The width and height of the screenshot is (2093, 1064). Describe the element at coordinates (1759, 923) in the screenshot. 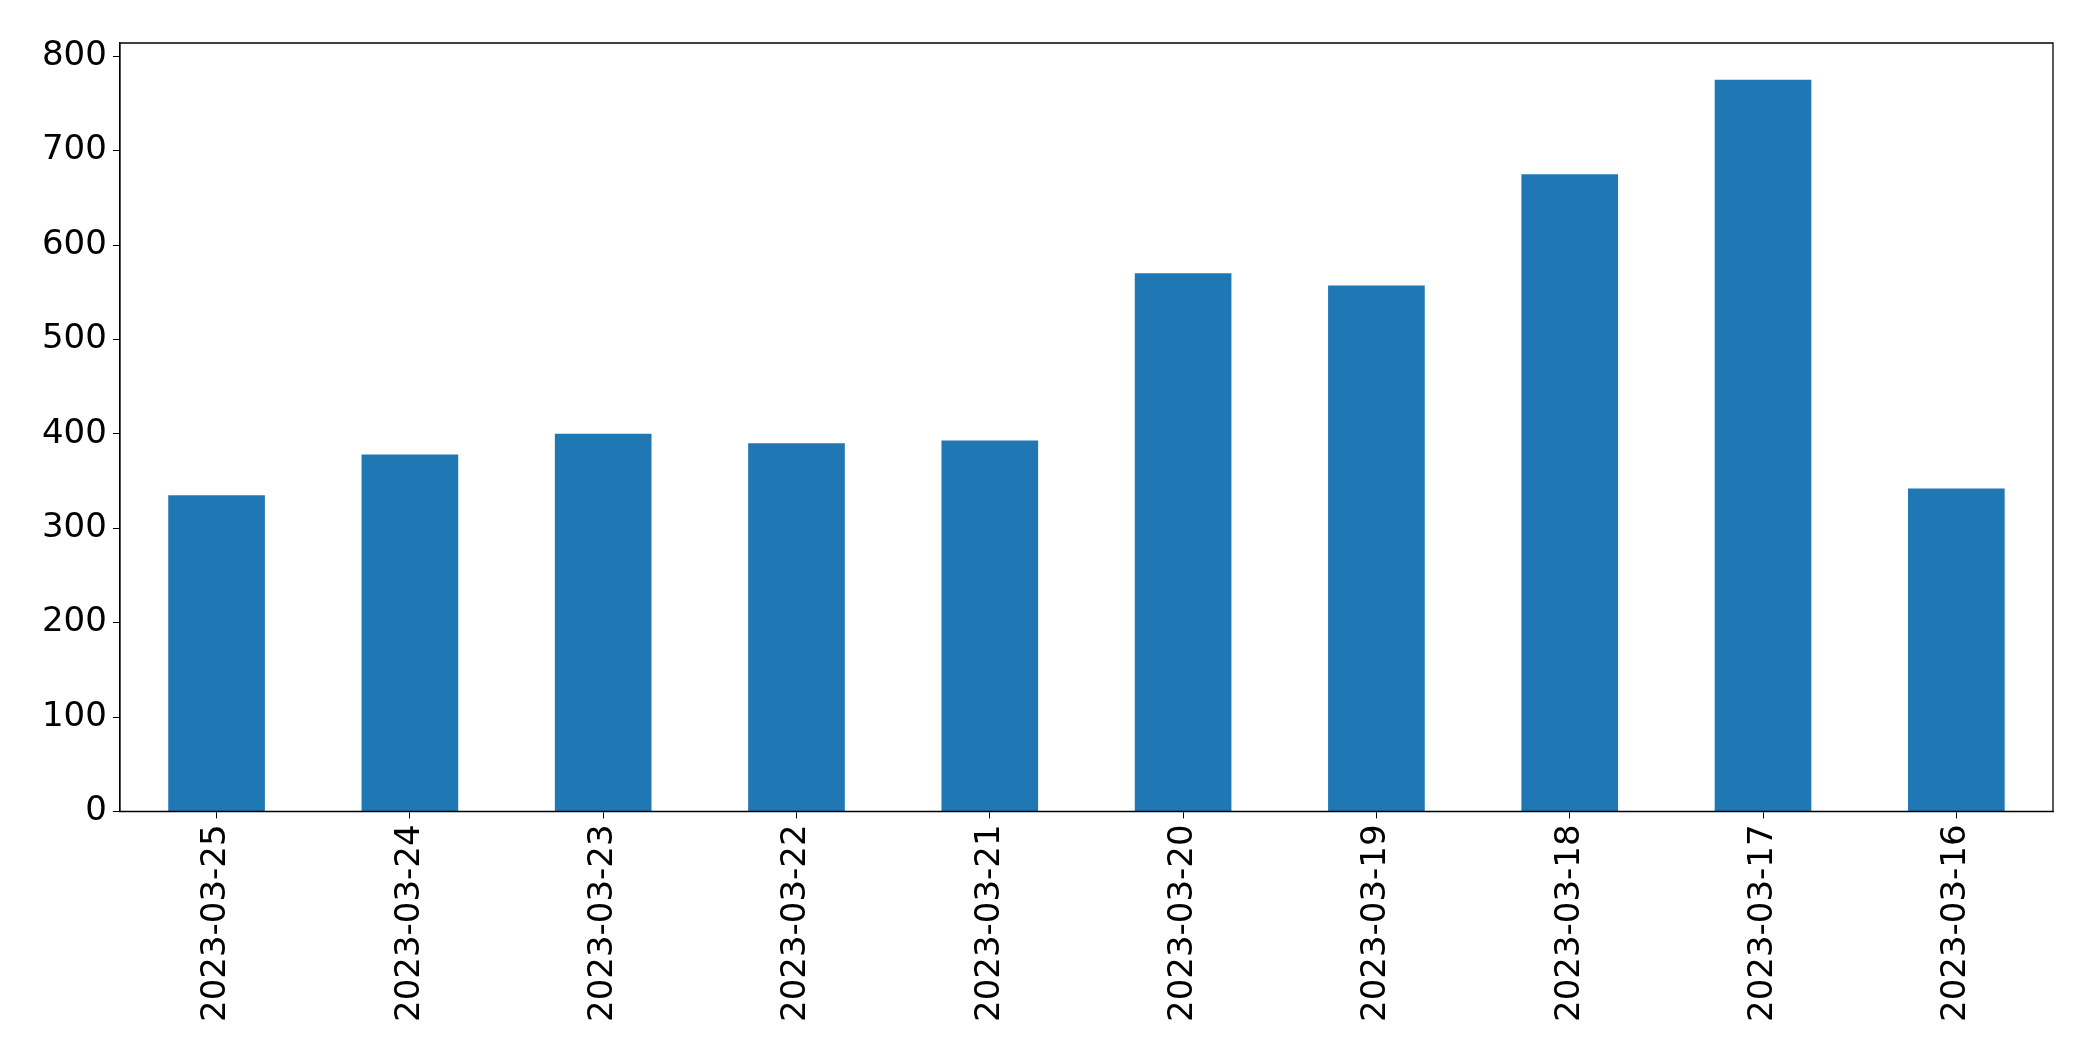

I see `x-tick-label: 2023-03-17` at that location.